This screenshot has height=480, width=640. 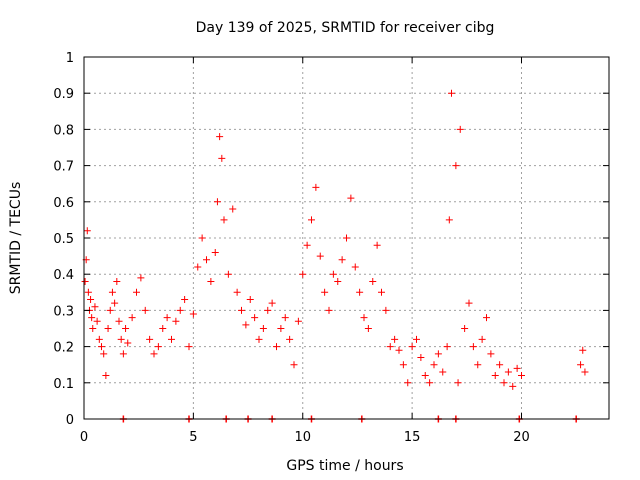 I want to click on y-tick-label: 0.8, so click(x=63, y=130).